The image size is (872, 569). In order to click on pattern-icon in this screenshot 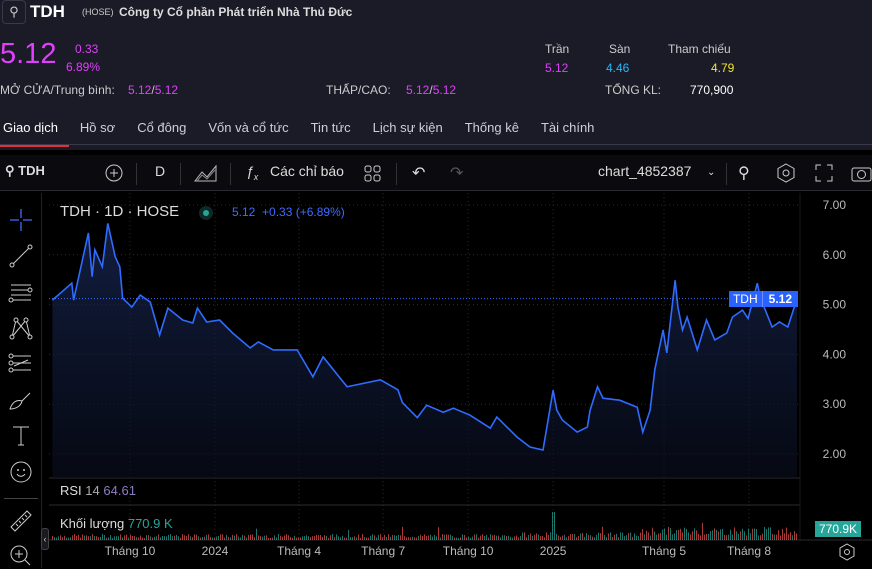, I will do `click(21, 328)`.